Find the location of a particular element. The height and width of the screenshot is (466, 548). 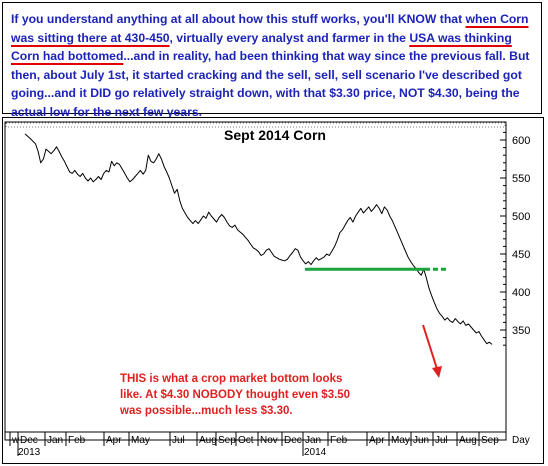

x-tick-label: Jun is located at coordinates (421, 440).